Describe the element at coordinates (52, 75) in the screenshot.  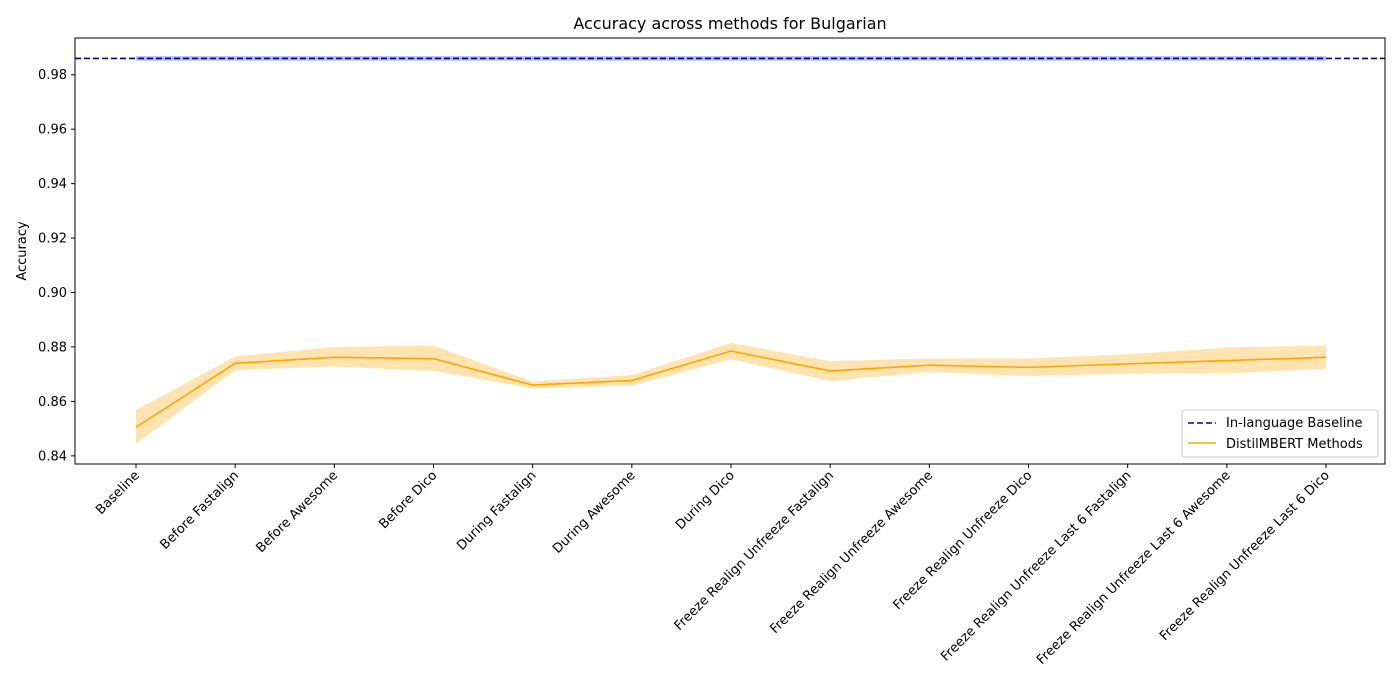
I see `y-tick-label: 0.98` at that location.